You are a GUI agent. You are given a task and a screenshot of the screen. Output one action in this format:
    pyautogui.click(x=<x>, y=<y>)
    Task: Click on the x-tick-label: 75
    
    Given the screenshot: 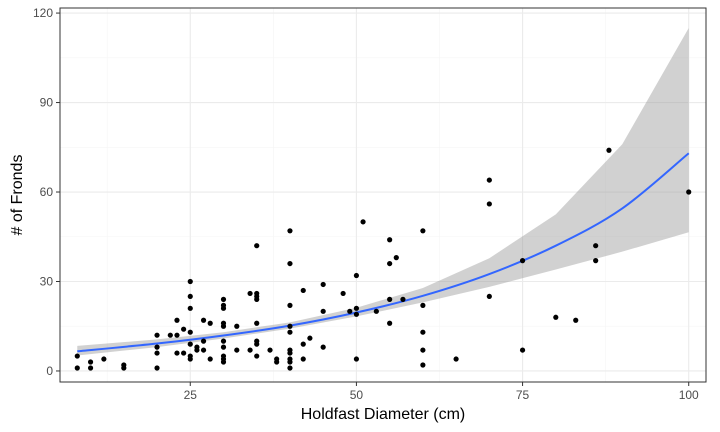 What is the action you would take?
    pyautogui.click(x=523, y=395)
    